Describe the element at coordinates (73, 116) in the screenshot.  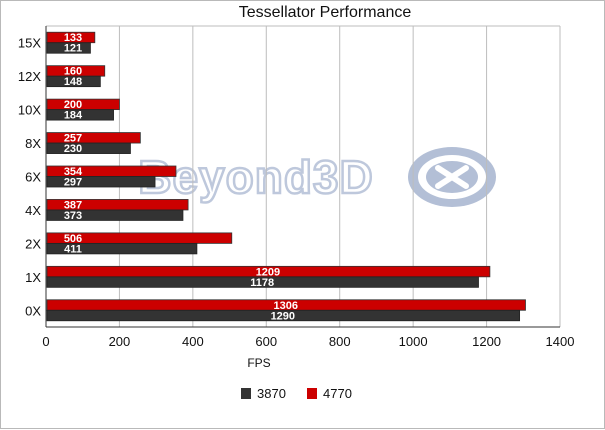
I see `data-label-3870-10X: 184` at that location.